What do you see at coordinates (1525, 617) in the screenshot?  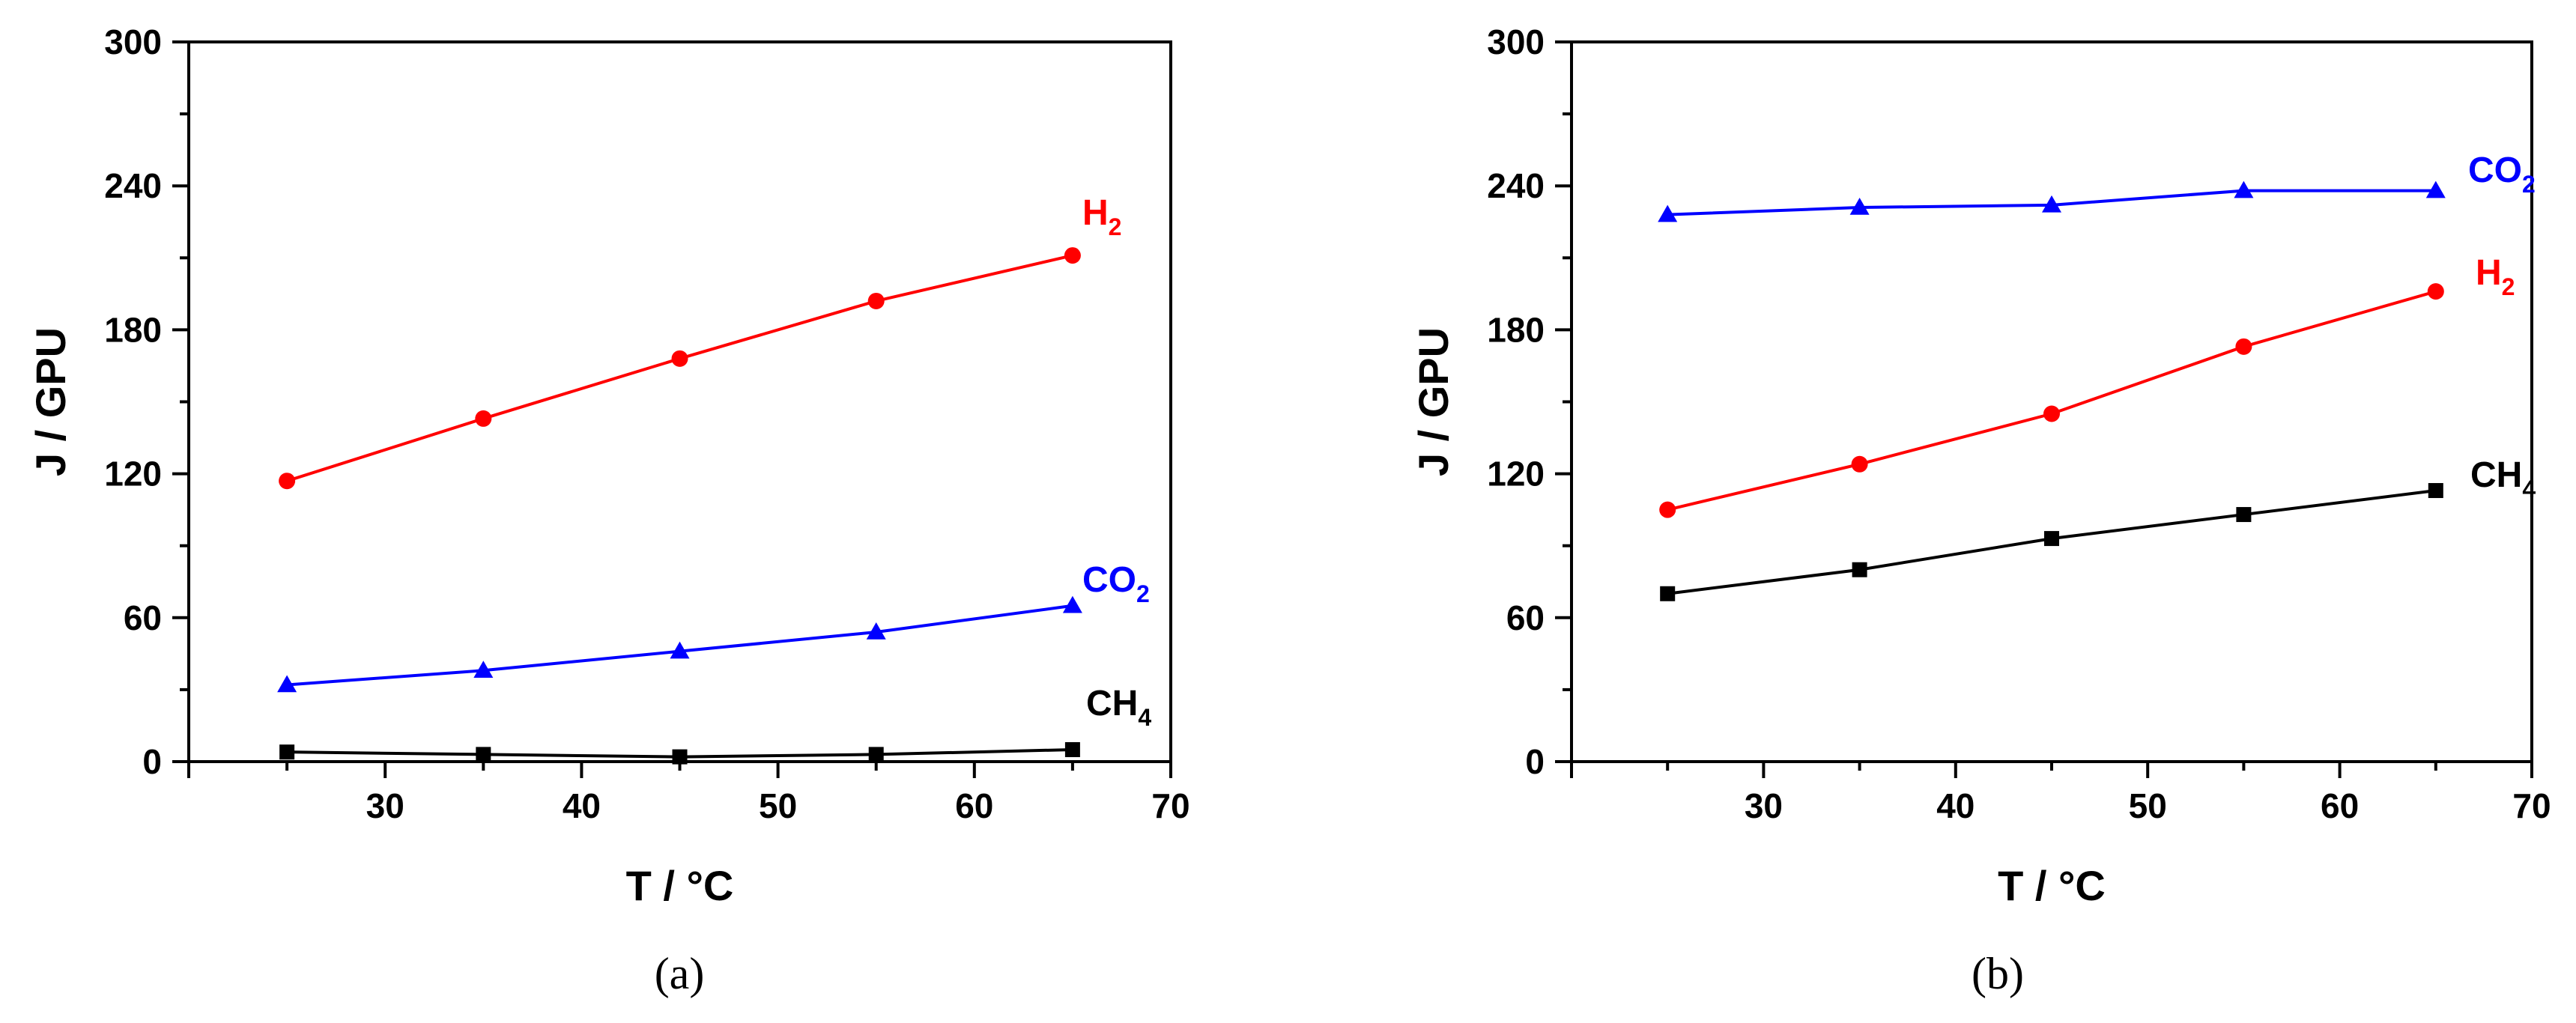 I see `panel-b-y-tick-label: 60` at bounding box center [1525, 617].